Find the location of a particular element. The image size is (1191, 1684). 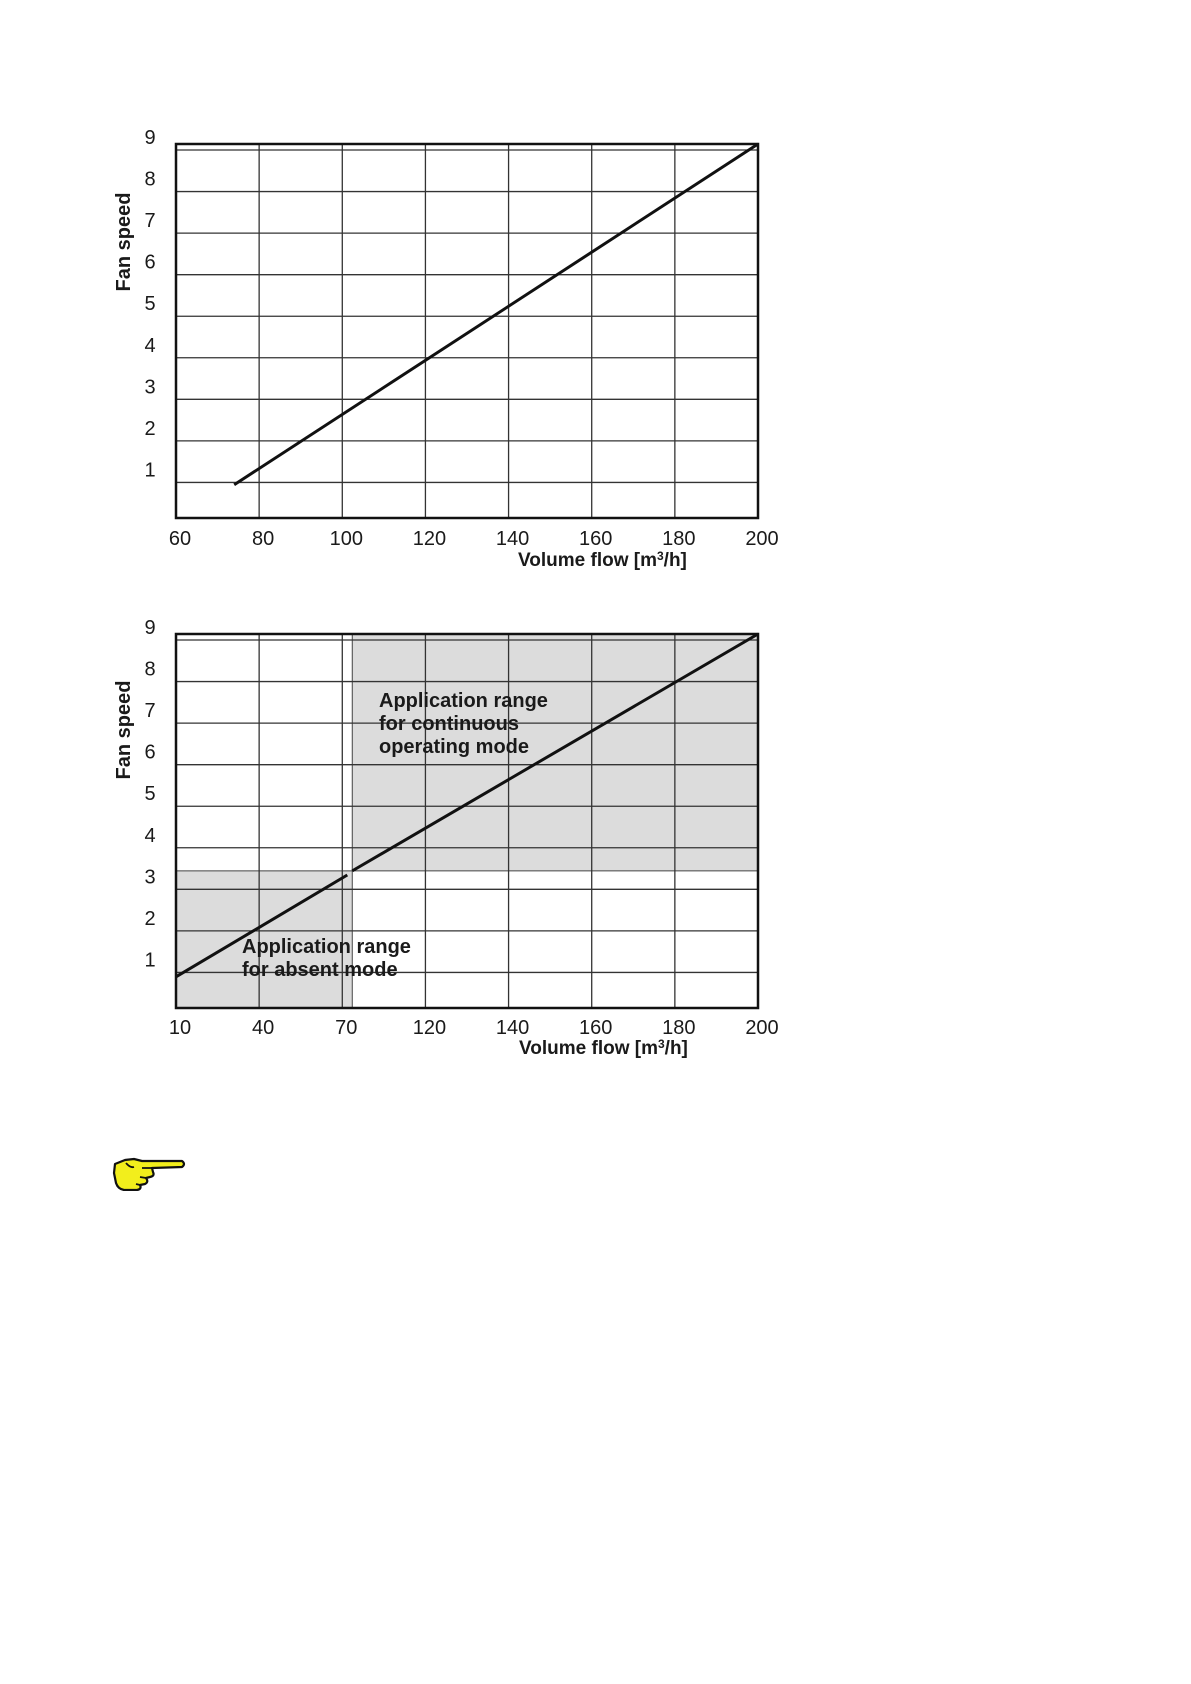

hand-finger-lines is located at coordinates (138, 1174).